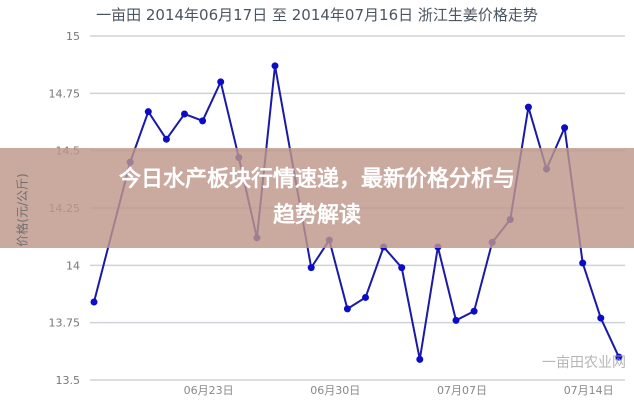 Image resolution: width=634 pixels, height=400 pixels. What do you see at coordinates (73, 36) in the screenshot?
I see `y-tick-label: 15` at bounding box center [73, 36].